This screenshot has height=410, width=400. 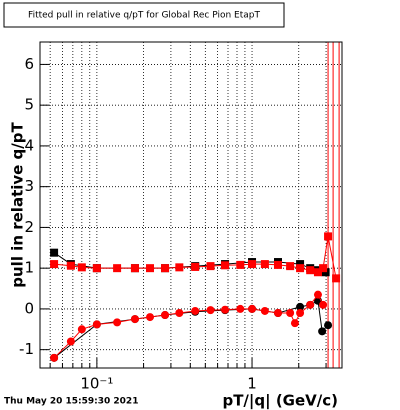 What do you see at coordinates (29, 145) in the screenshot?
I see `y-tick-label: 4` at bounding box center [29, 145].